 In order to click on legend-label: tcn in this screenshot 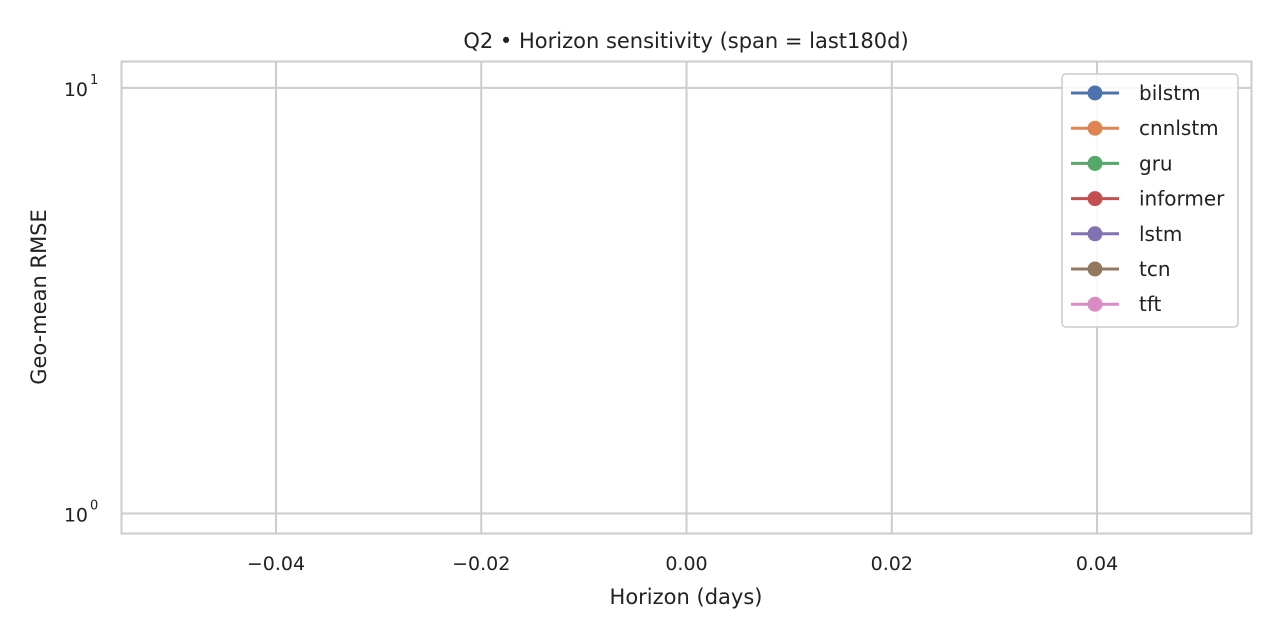, I will do `click(1155, 269)`.